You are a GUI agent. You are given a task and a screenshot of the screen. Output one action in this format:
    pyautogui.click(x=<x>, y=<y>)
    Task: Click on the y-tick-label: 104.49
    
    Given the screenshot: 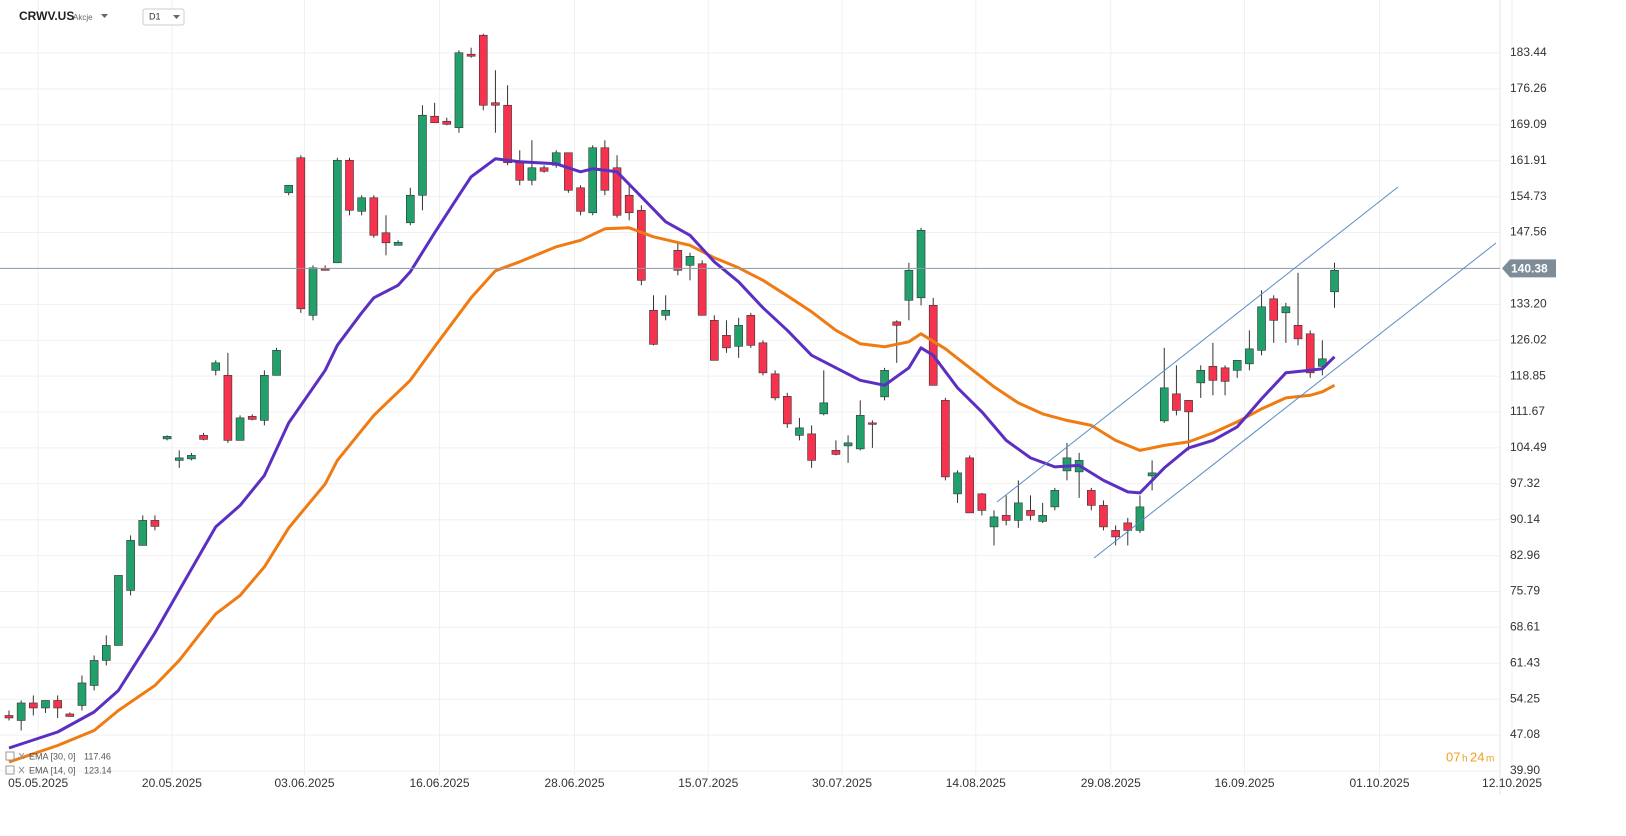 What is the action you would take?
    pyautogui.click(x=1528, y=447)
    